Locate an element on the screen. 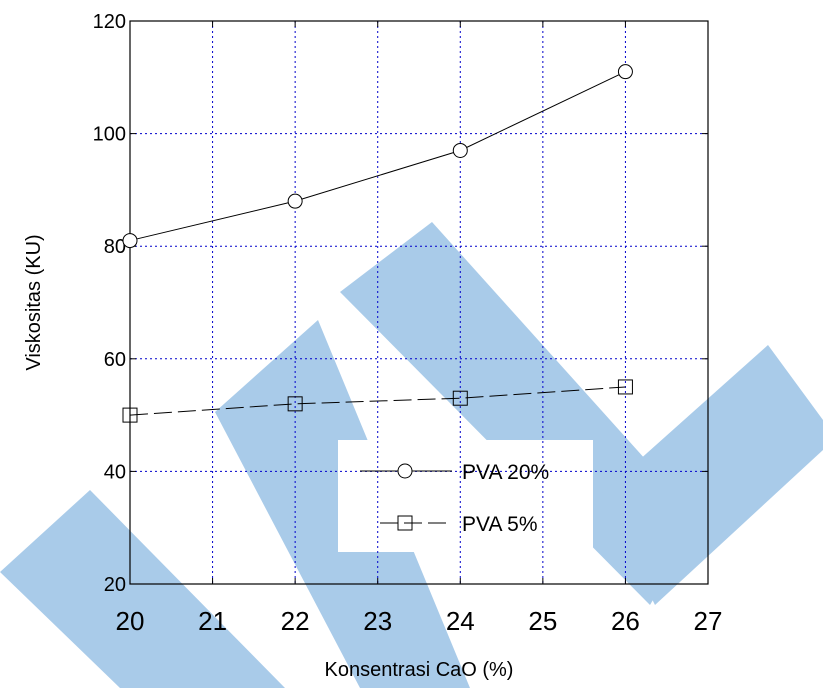 This screenshot has width=823, height=688. y-tick-label: 80 is located at coordinates (115, 247).